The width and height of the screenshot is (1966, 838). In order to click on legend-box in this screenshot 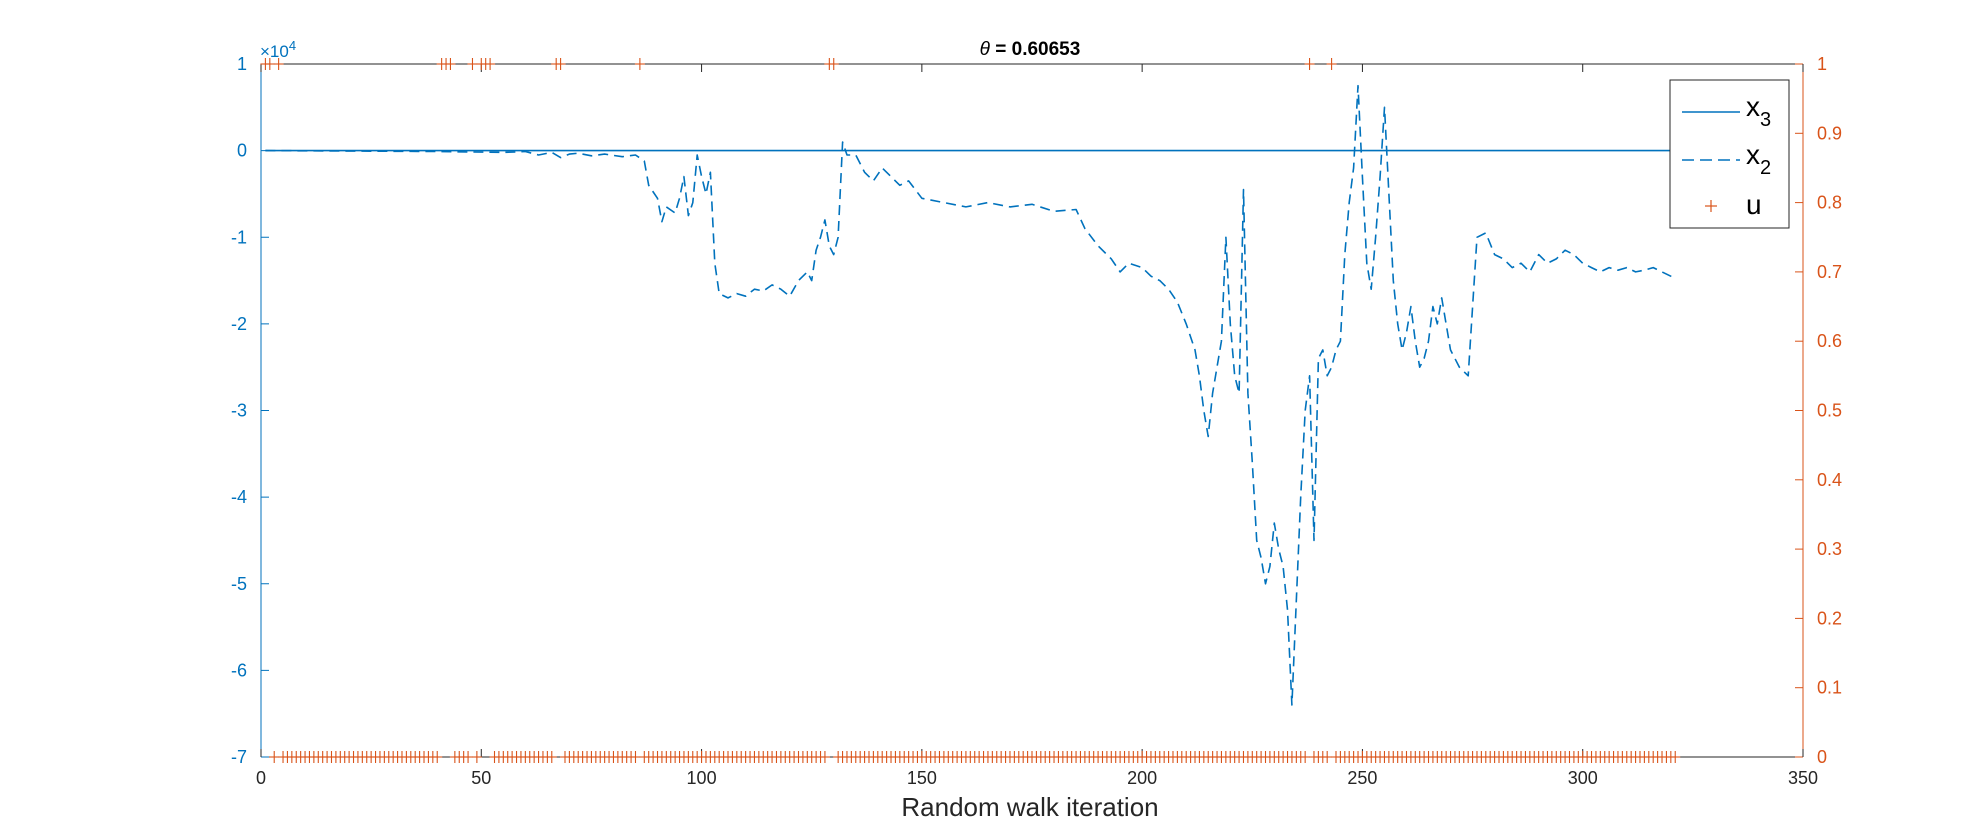, I will do `click(1729, 154)`.